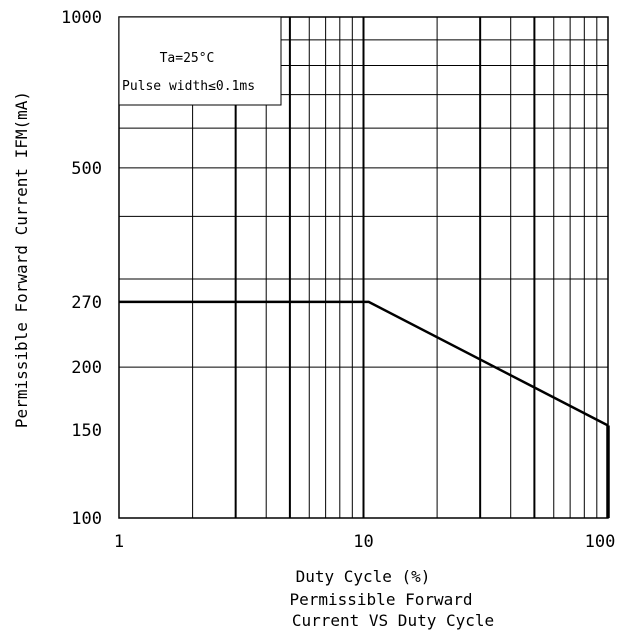 The width and height of the screenshot is (622, 634). What do you see at coordinates (86, 431) in the screenshot?
I see `y-tick-label: 150` at bounding box center [86, 431].